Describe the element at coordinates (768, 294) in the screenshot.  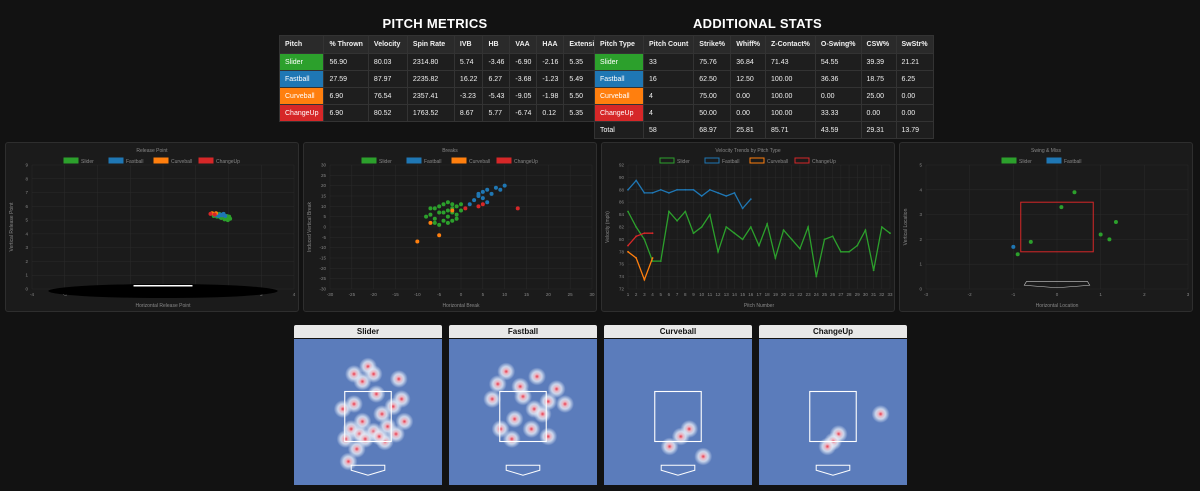
I see `x-tick-label: 18` at that location.